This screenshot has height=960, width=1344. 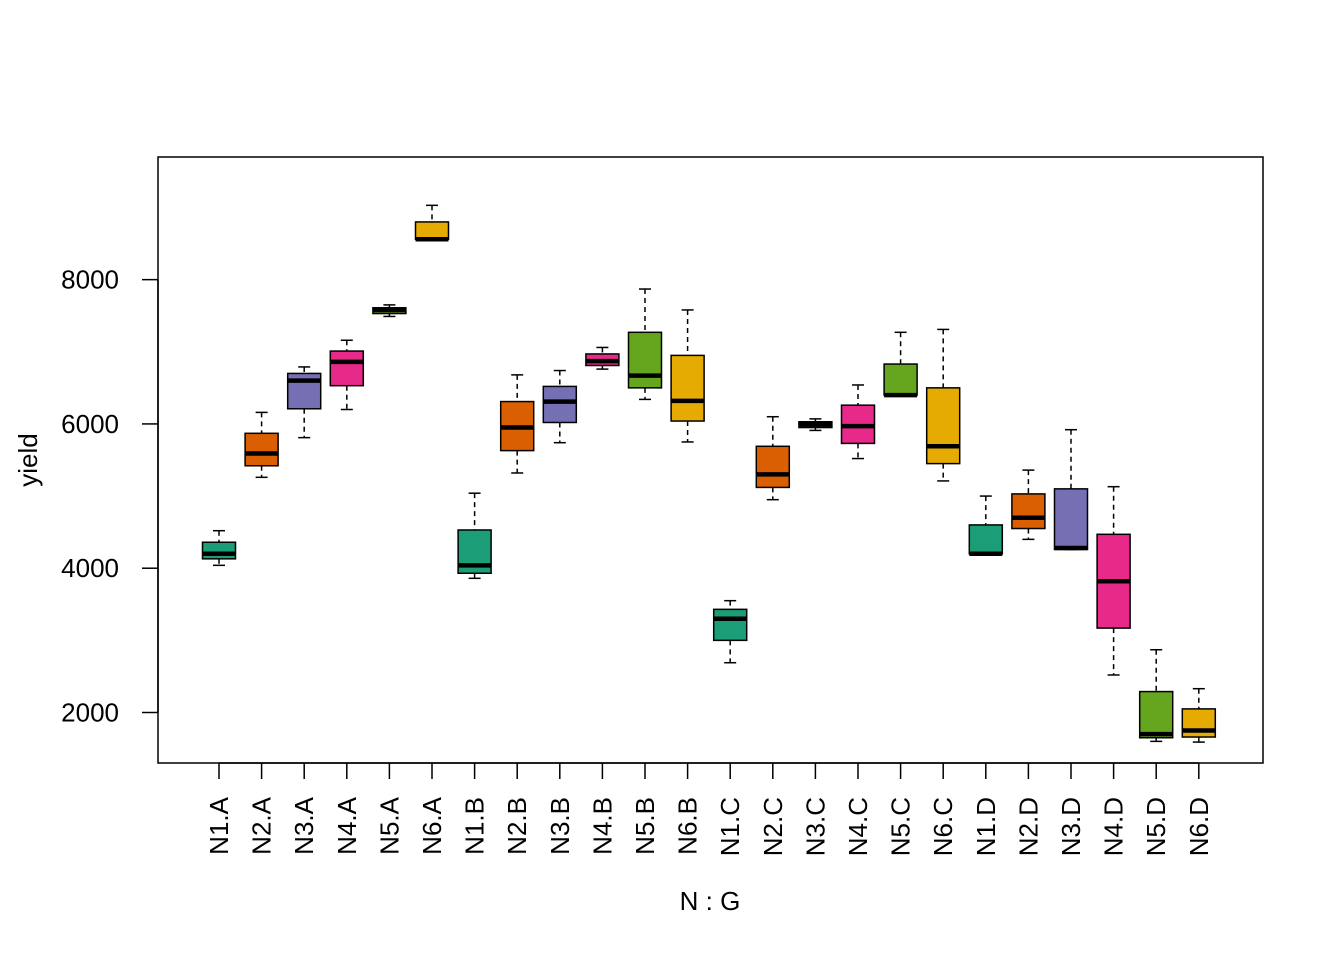 What do you see at coordinates (815, 425) in the screenshot?
I see `box-N3.C` at bounding box center [815, 425].